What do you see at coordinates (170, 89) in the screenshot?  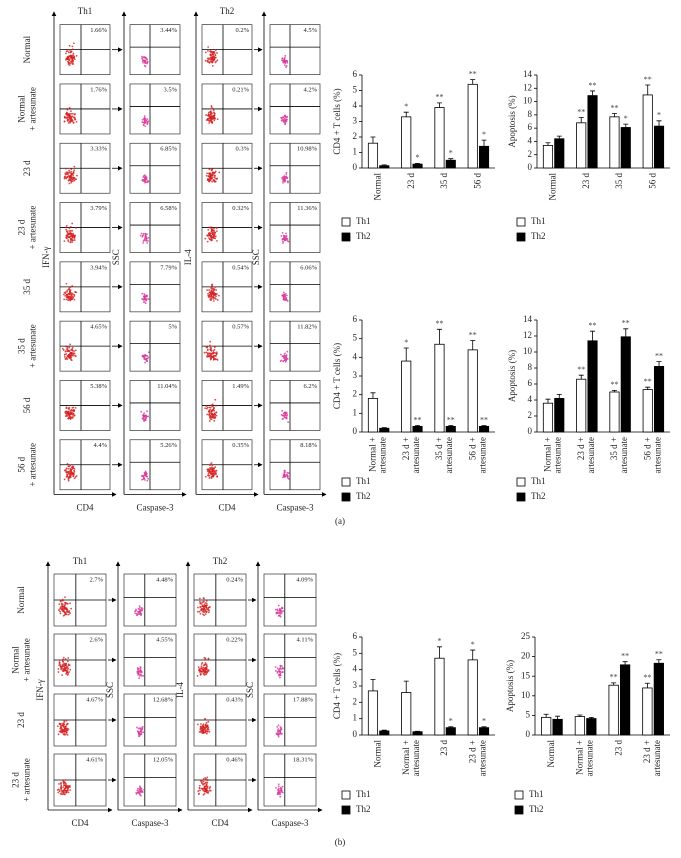 I see `gate-percent: 3.5%` at bounding box center [170, 89].